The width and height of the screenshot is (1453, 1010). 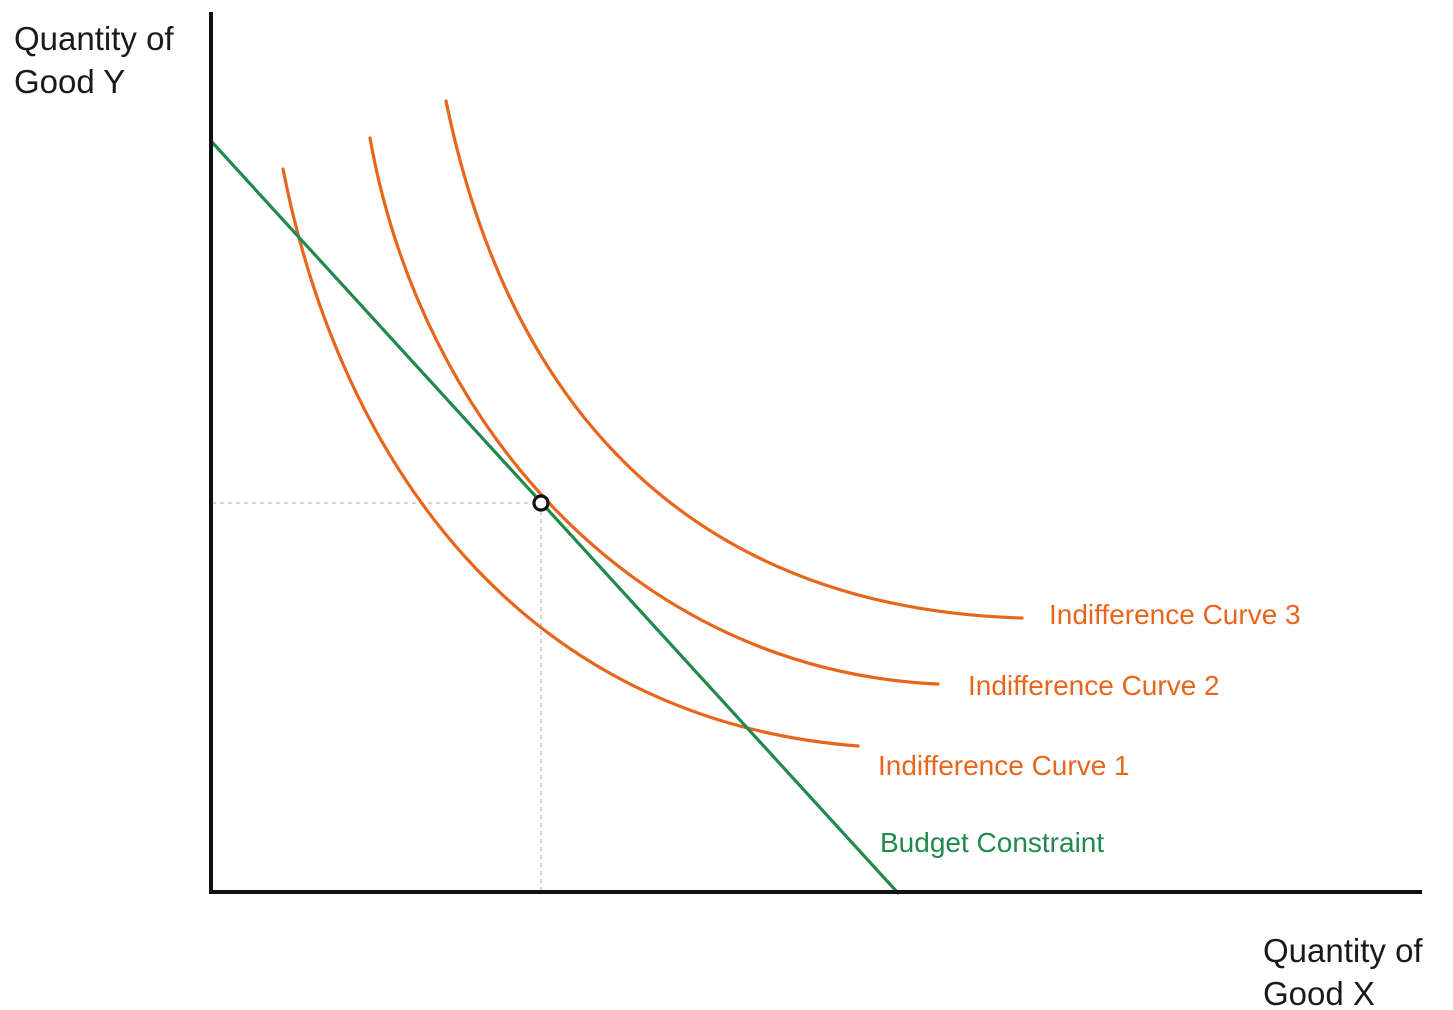 I want to click on indifference-curve-2-label: Indifference Curve 2, so click(x=1094, y=685).